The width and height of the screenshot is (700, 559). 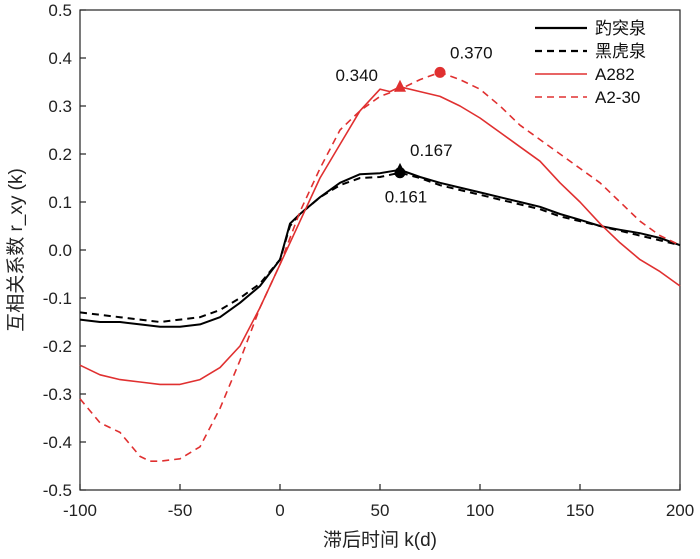 What do you see at coordinates (60, 58) in the screenshot?
I see `y-tick-label: 0.4` at bounding box center [60, 58].